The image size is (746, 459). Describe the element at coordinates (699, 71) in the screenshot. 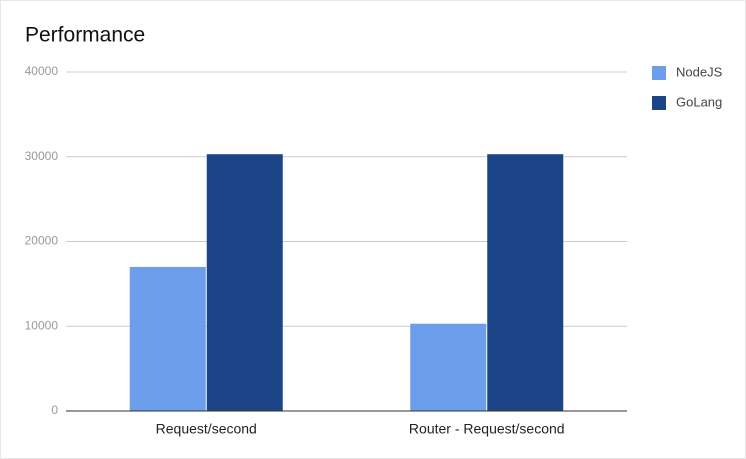

I see `legend-label: NodeJS` at that location.